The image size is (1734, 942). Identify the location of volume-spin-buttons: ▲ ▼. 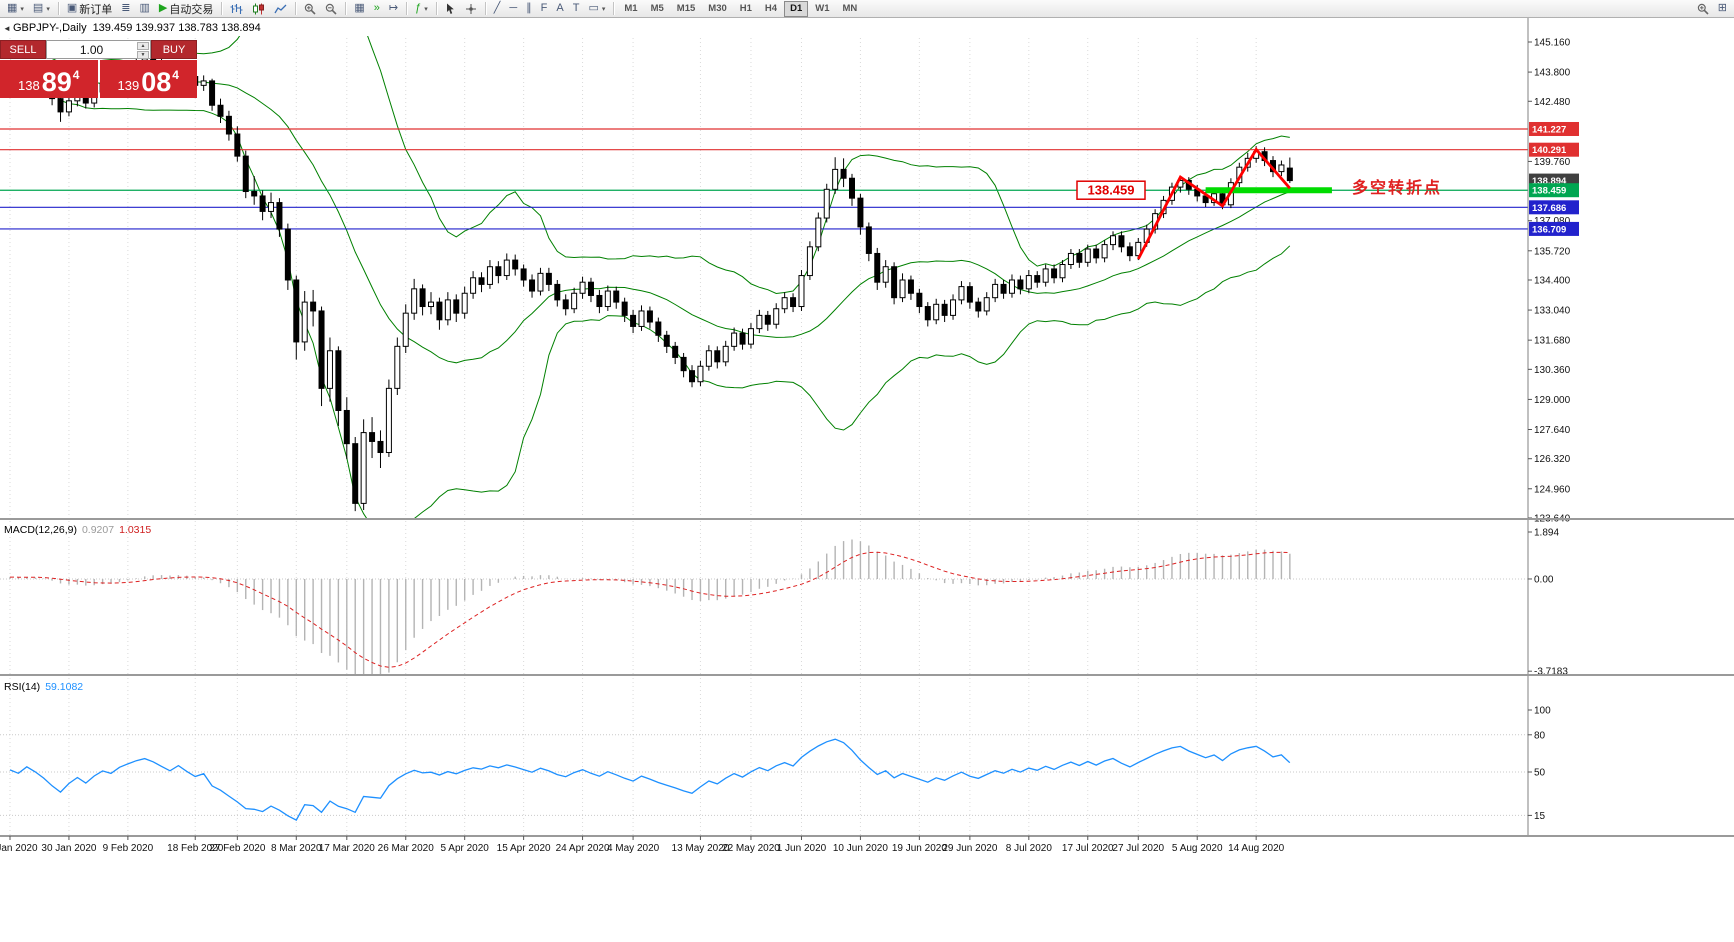
(143, 50).